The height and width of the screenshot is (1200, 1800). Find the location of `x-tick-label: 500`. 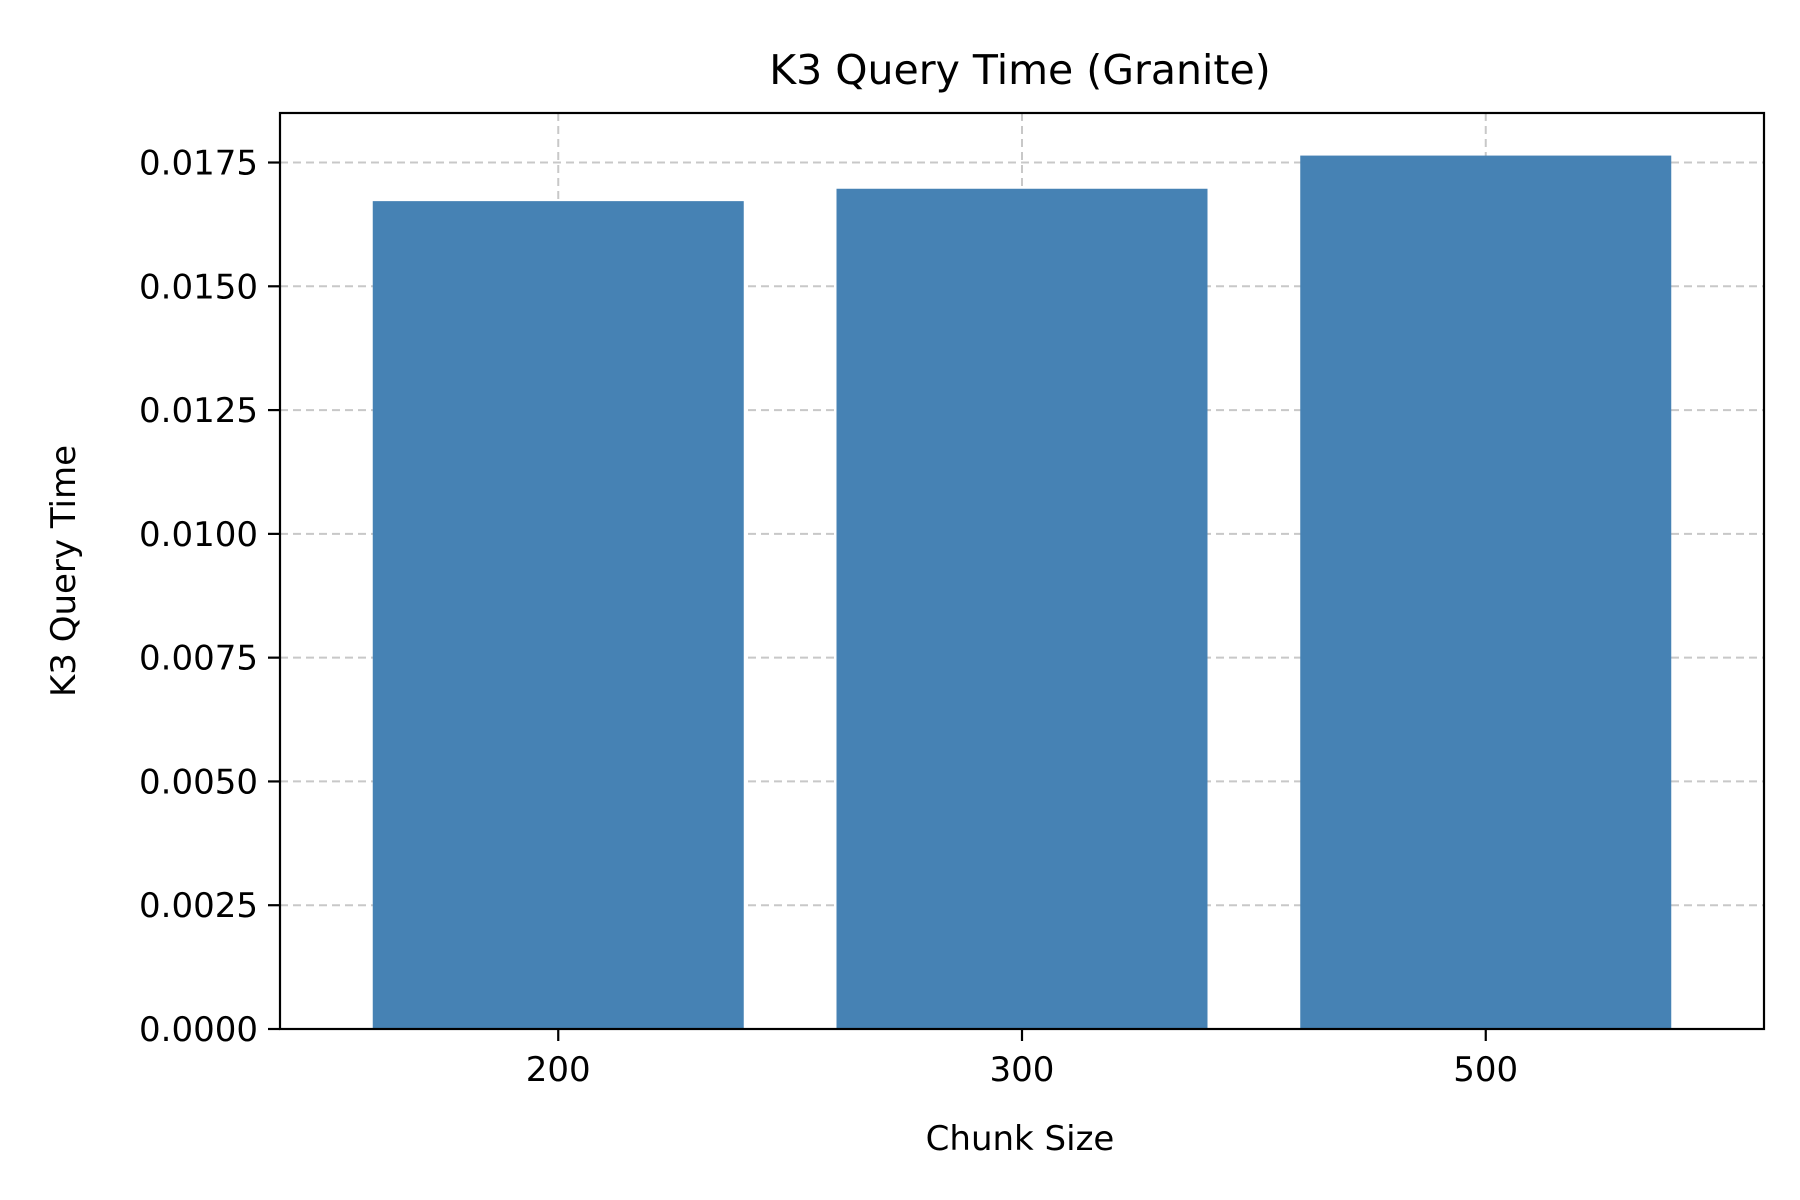

x-tick-label: 500 is located at coordinates (1485, 1070).